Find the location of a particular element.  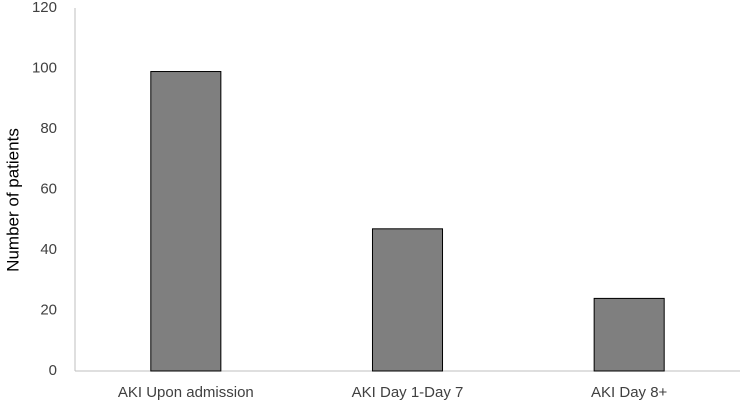

x-tick-label: AKI Upon admission is located at coordinates (186, 392).